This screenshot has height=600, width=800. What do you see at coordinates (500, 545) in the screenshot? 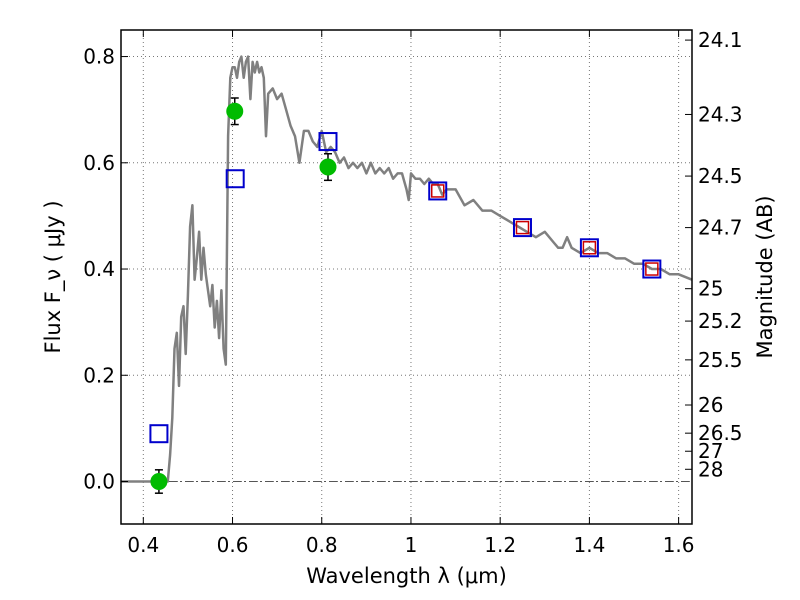
I see `x-tick-label: 1.2` at bounding box center [500, 545].